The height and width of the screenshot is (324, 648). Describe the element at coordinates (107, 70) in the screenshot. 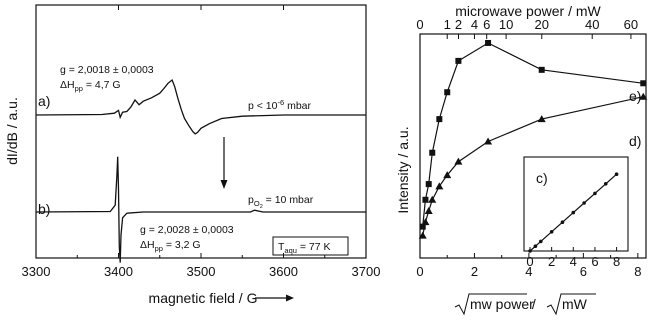

I see `trace-a-g-value: g = 2,0018 ± 0,0003` at that location.